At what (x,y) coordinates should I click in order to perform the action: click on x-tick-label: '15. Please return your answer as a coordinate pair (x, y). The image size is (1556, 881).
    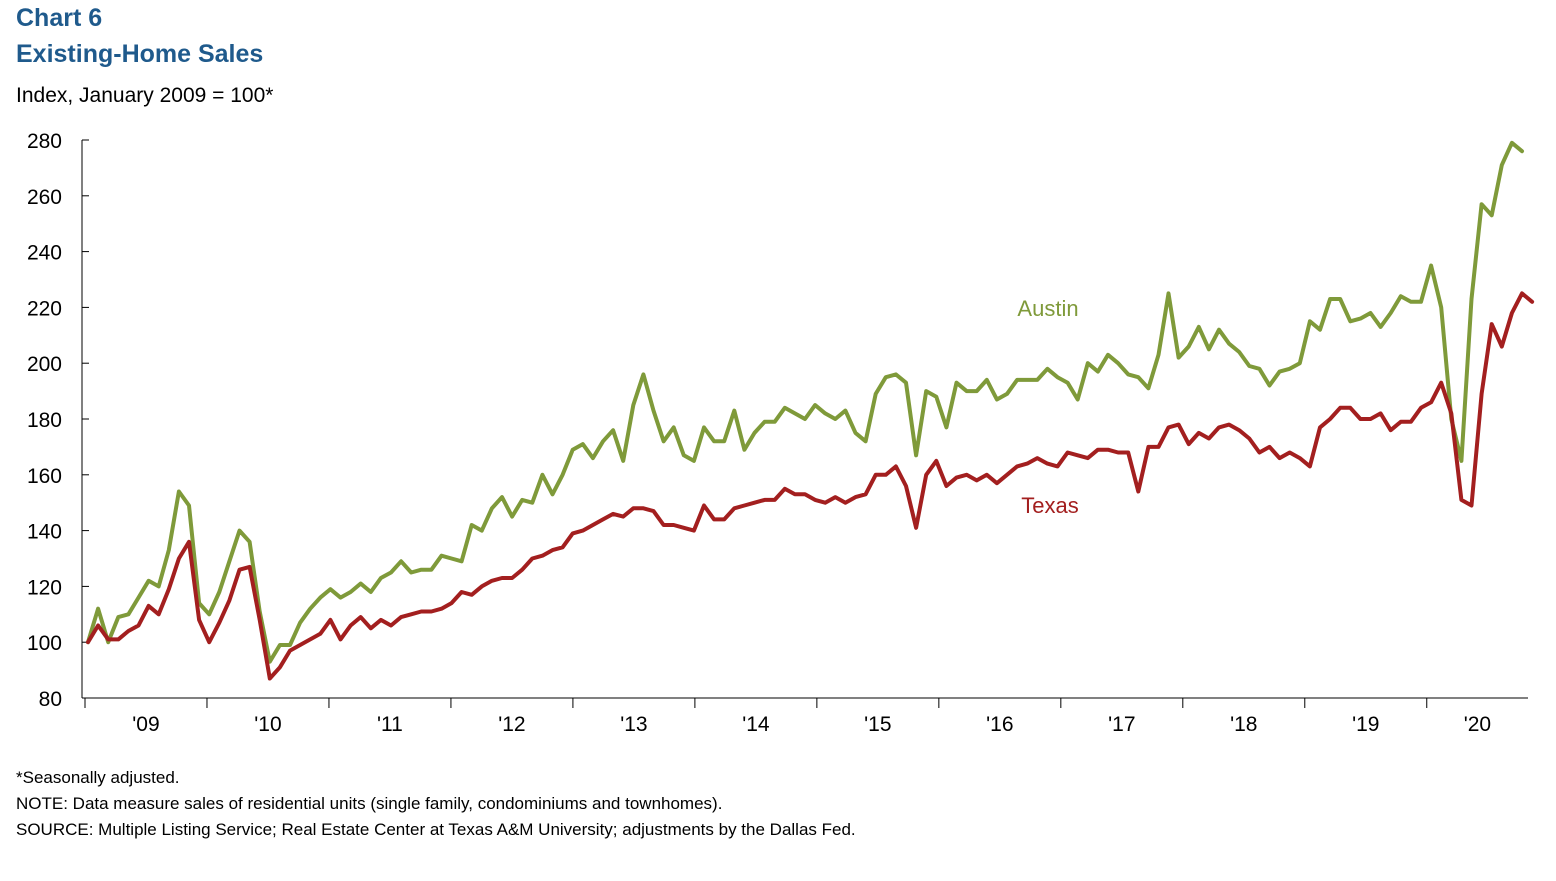
    Looking at the image, I should click on (877, 724).